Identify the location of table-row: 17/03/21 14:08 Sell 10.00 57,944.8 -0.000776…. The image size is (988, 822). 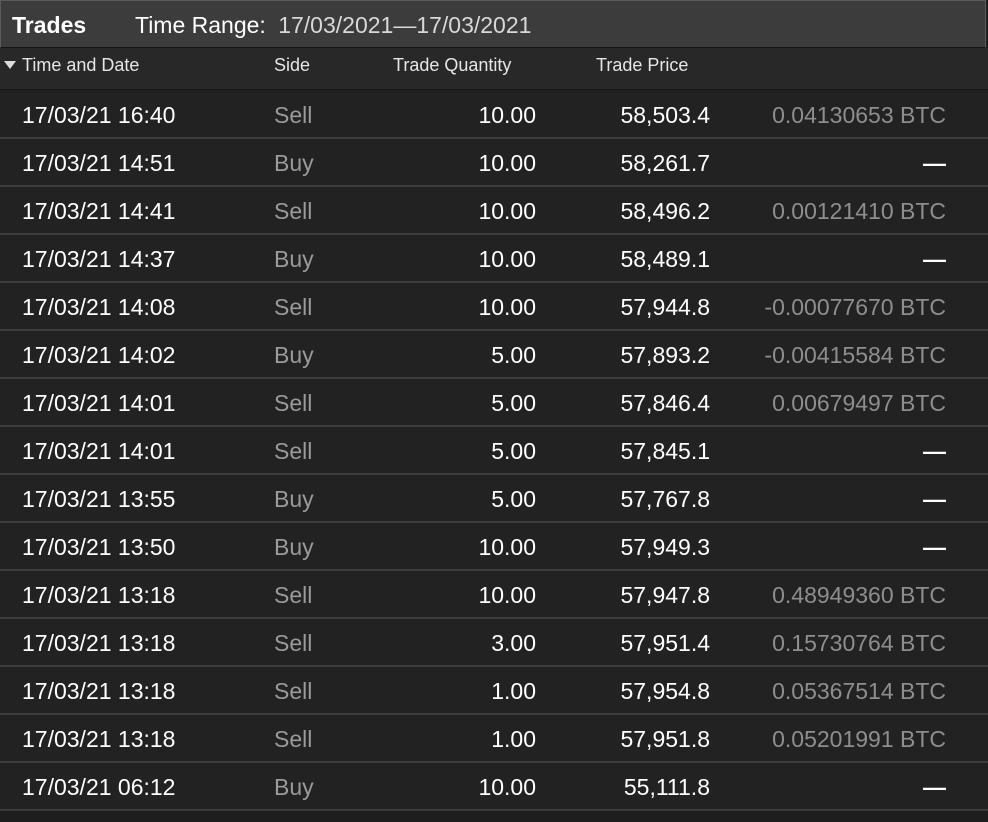
(494, 307).